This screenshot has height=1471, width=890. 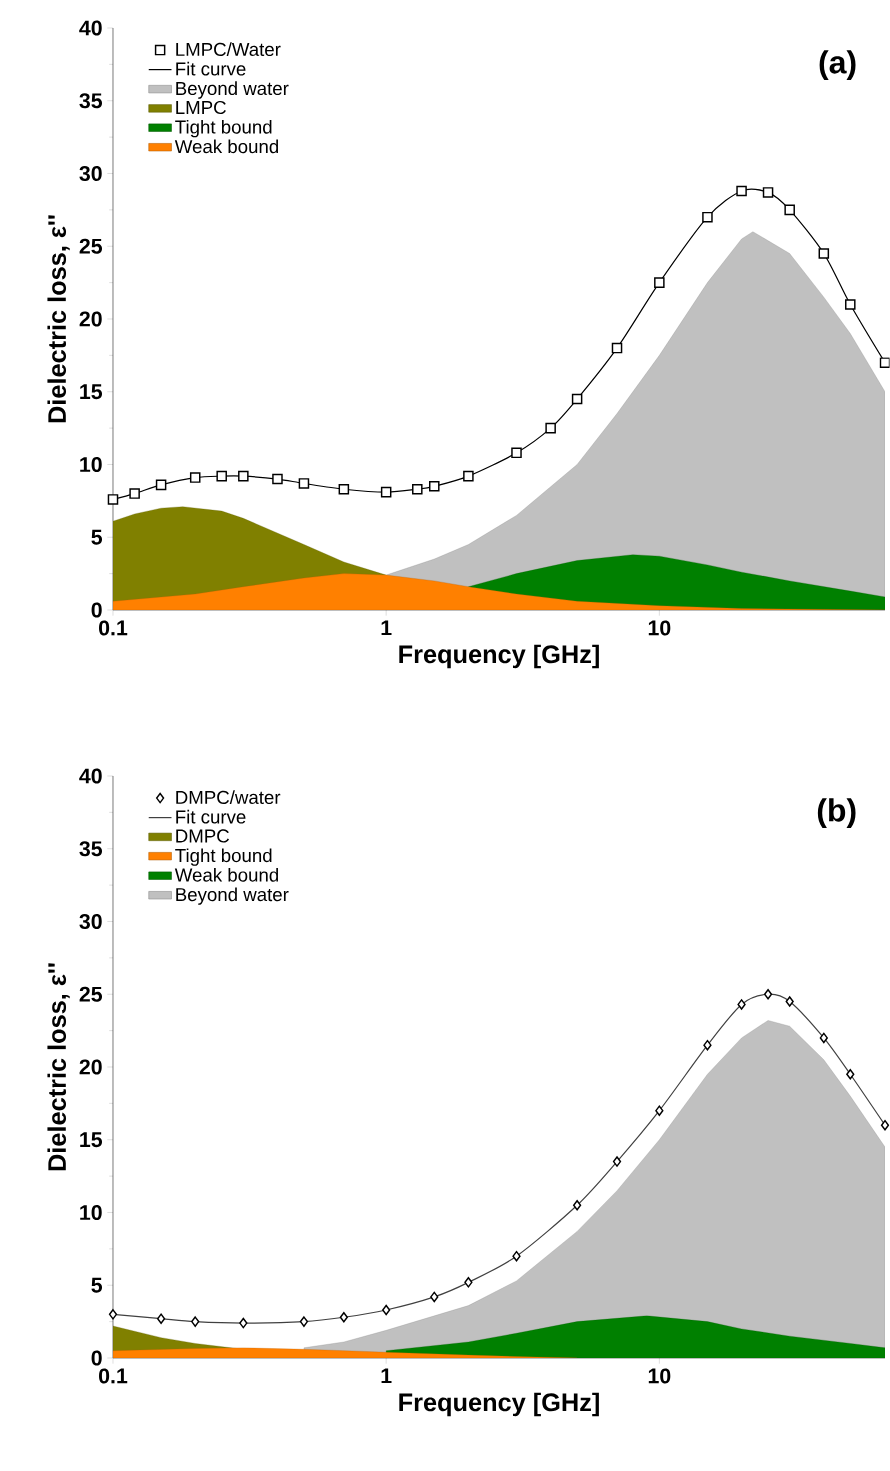 What do you see at coordinates (228, 49) in the screenshot?
I see `legend-label: LMPC/Water` at bounding box center [228, 49].